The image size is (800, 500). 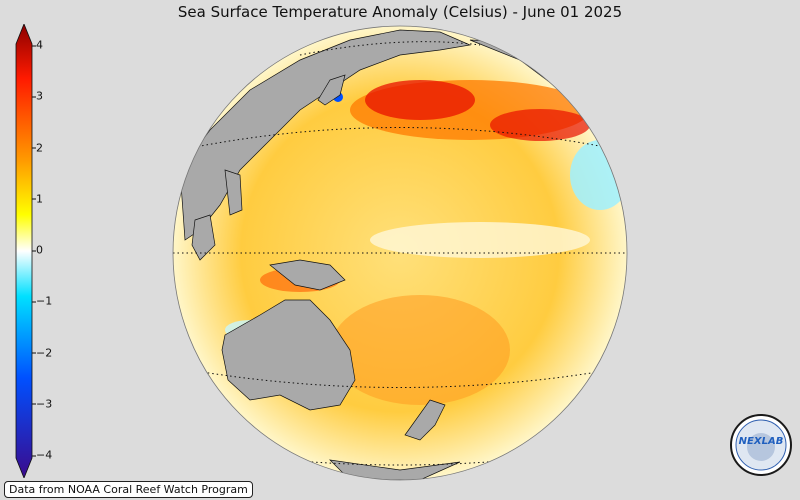 I want to click on philippines-islands, so click(x=233, y=192).